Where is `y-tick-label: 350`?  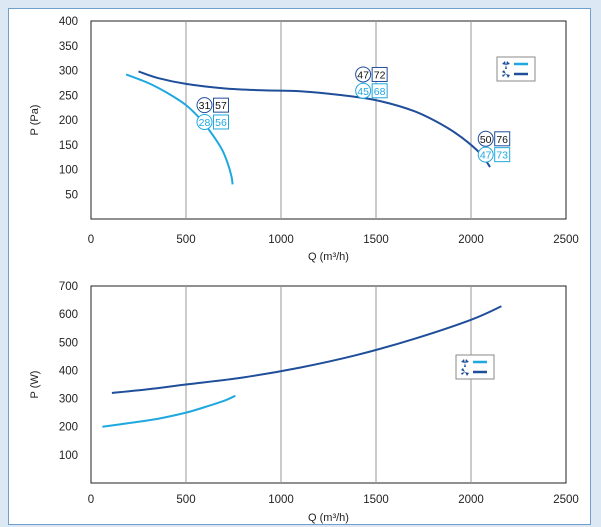 y-tick-label: 350 is located at coordinates (68, 47).